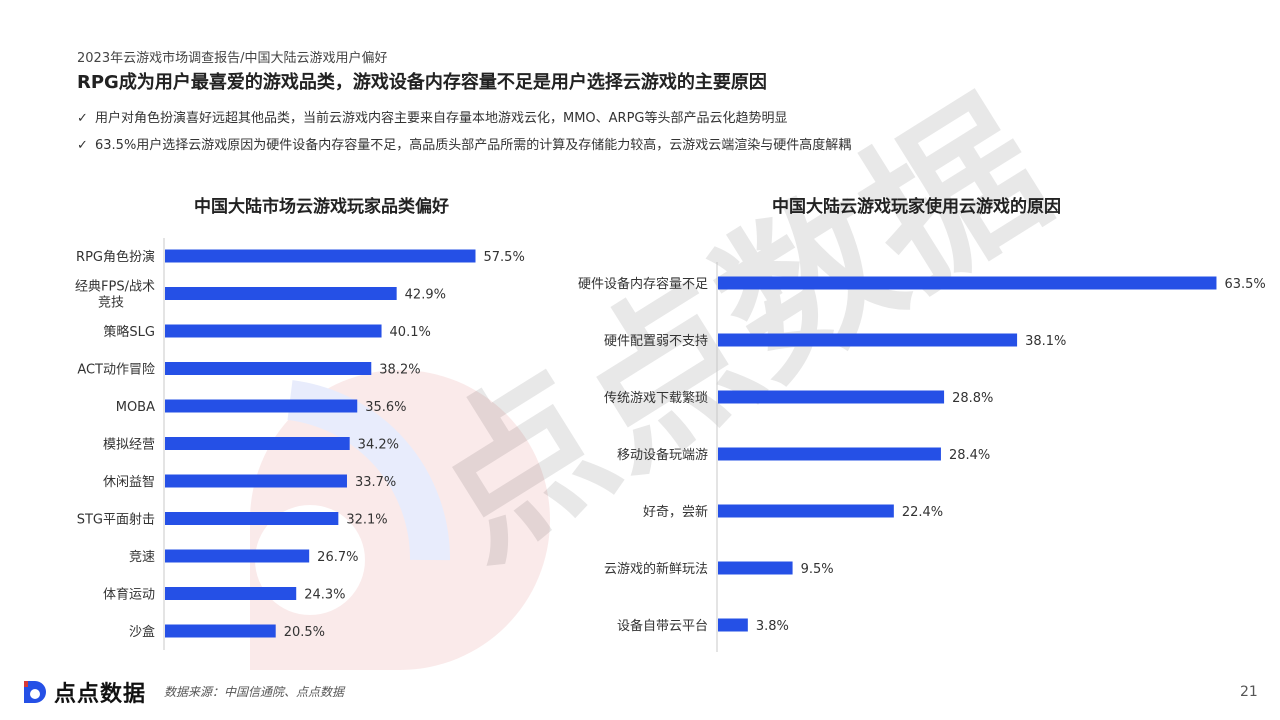  What do you see at coordinates (422, 82) in the screenshot?
I see `page-headline: RPG成为用户最喜爱的游戏品类，游戏设备内存容量不足是用户选择云游戏的主要原因` at bounding box center [422, 82].